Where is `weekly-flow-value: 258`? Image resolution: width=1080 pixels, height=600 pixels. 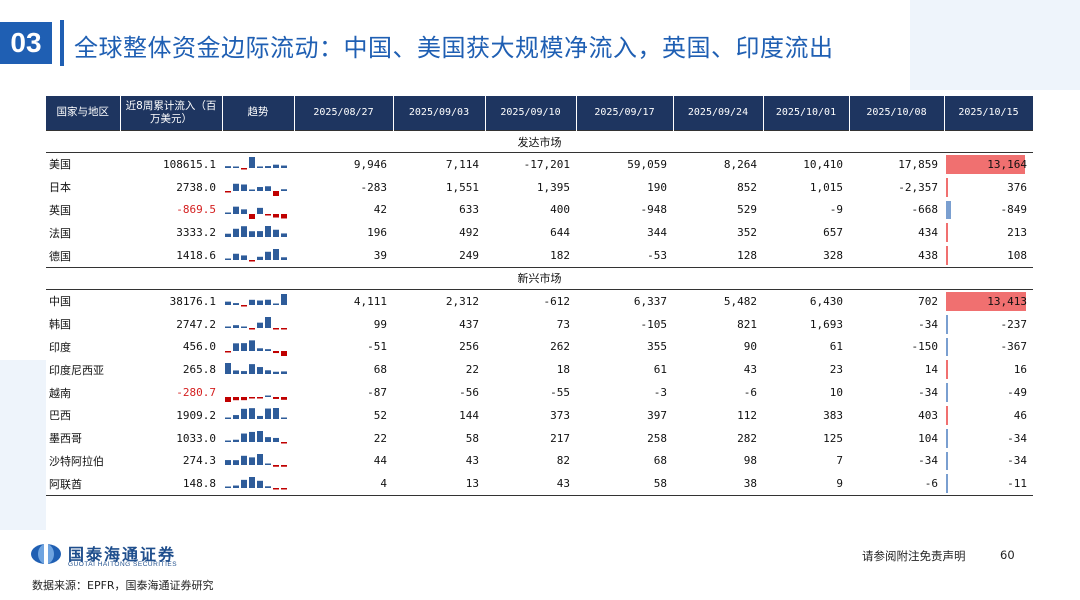
weekly-flow-value: 258 is located at coordinates (657, 438).